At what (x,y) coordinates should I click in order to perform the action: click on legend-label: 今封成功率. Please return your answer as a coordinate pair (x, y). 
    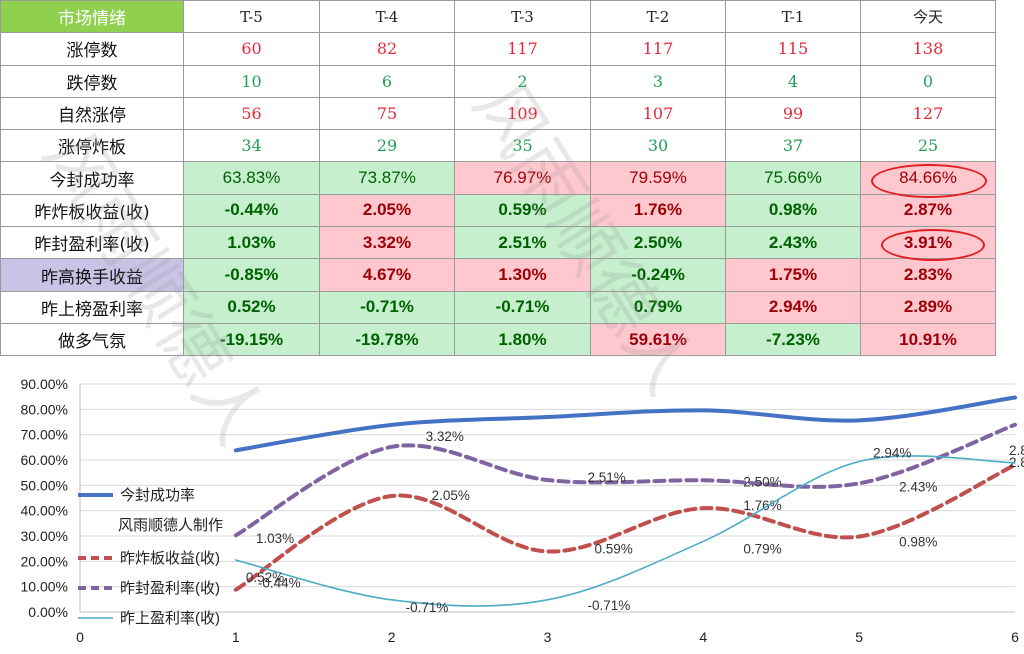
    Looking at the image, I should click on (157, 495).